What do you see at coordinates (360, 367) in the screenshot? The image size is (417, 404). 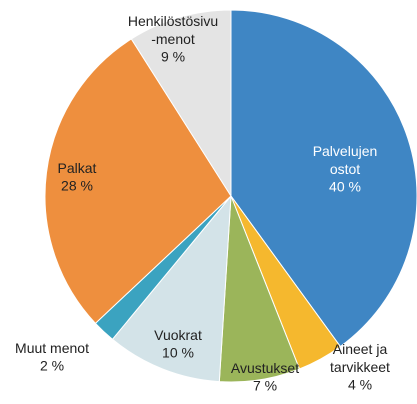 I see `slice-label-line: tarvikkeet` at bounding box center [360, 367].